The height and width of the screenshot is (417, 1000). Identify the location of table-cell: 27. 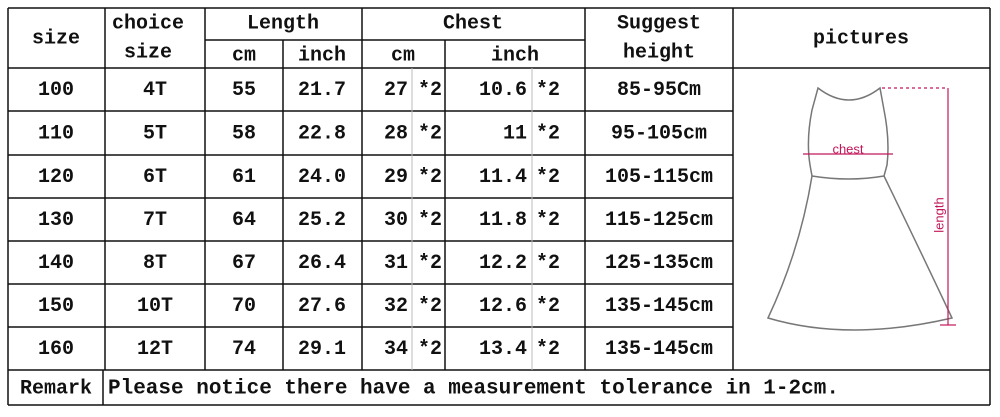
(396, 90).